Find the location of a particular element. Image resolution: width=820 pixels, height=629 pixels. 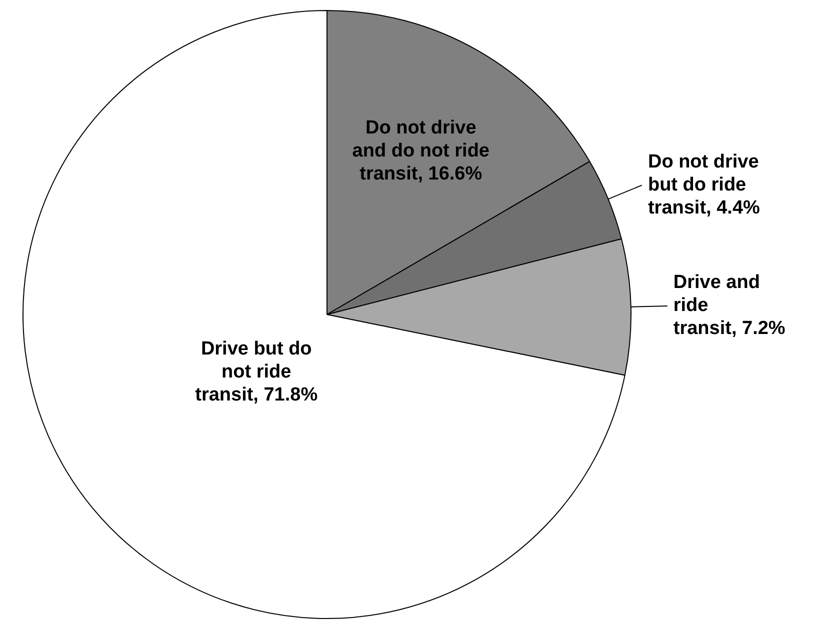

slice-label: Do not drive and do not ride transit, 16.6% is located at coordinates (421, 150).